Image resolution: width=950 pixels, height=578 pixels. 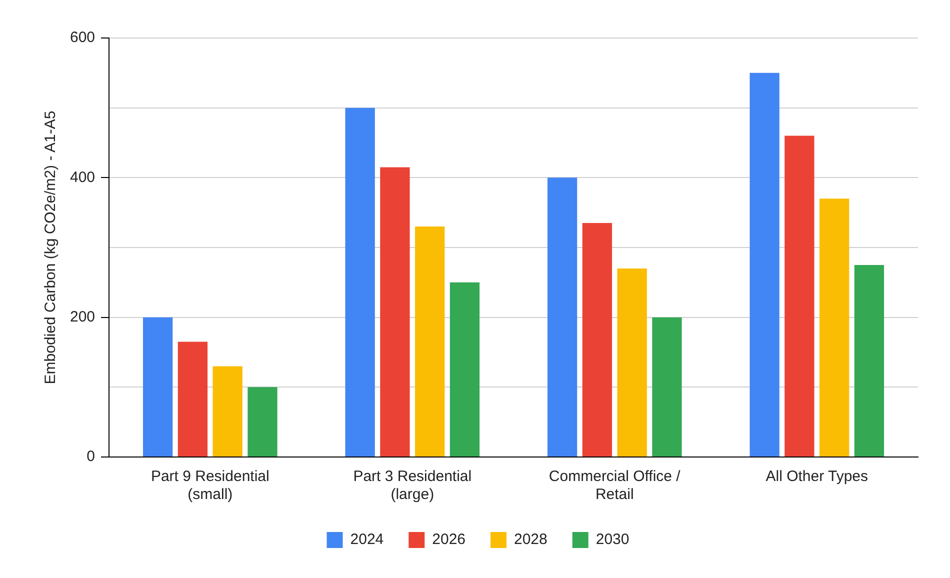 What do you see at coordinates (210, 486) in the screenshot?
I see `x-tick-label: Part 9 Residential (small)` at bounding box center [210, 486].